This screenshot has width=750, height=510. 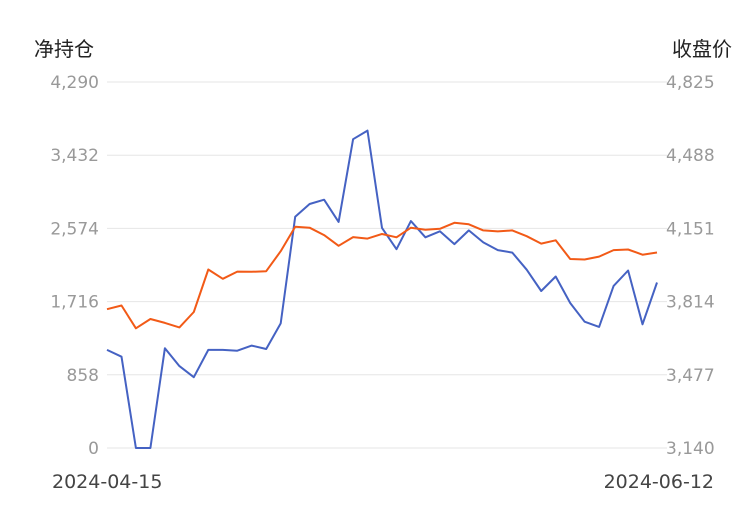 What do you see at coordinates (690, 449) in the screenshot?
I see `right-tick-label: 3,140` at bounding box center [690, 449].